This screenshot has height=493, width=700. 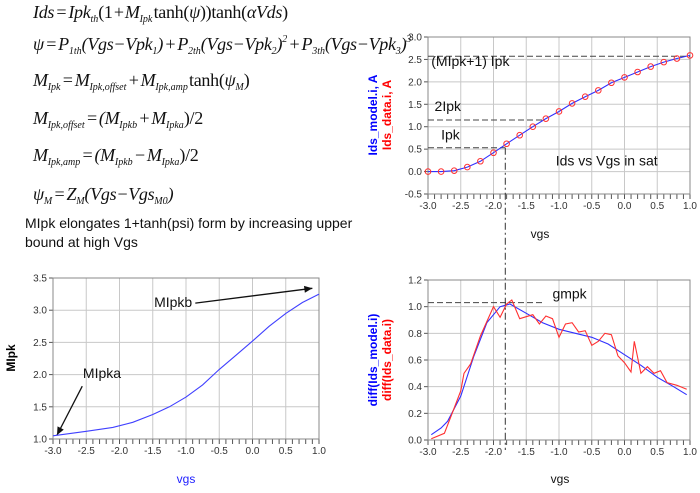 I want to click on x-tick-label: -1.5, so click(x=527, y=206).